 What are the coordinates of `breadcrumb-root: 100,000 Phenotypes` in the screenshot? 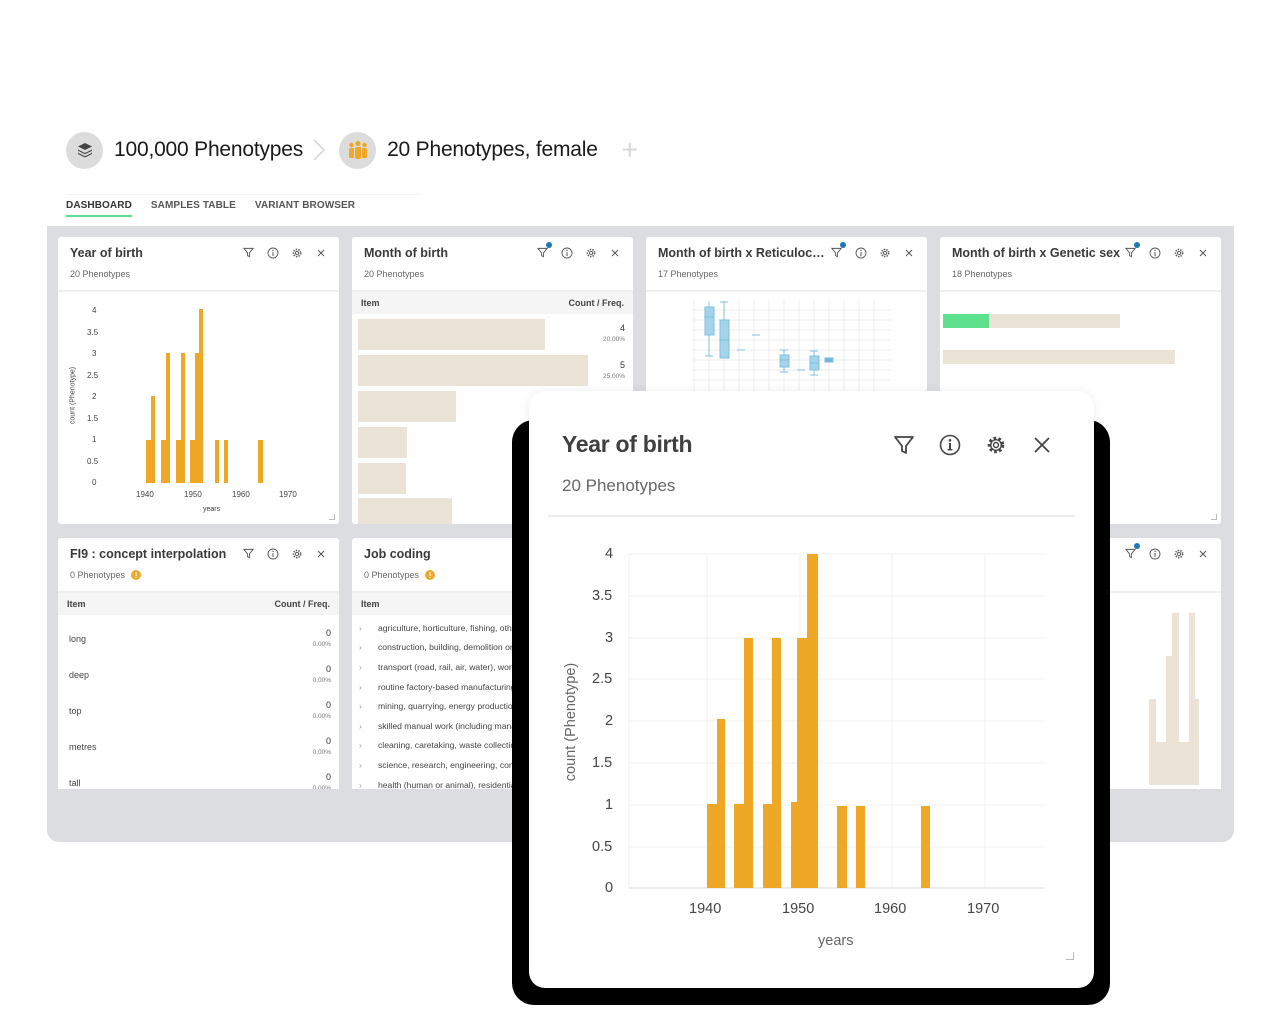 It's located at (209, 149).